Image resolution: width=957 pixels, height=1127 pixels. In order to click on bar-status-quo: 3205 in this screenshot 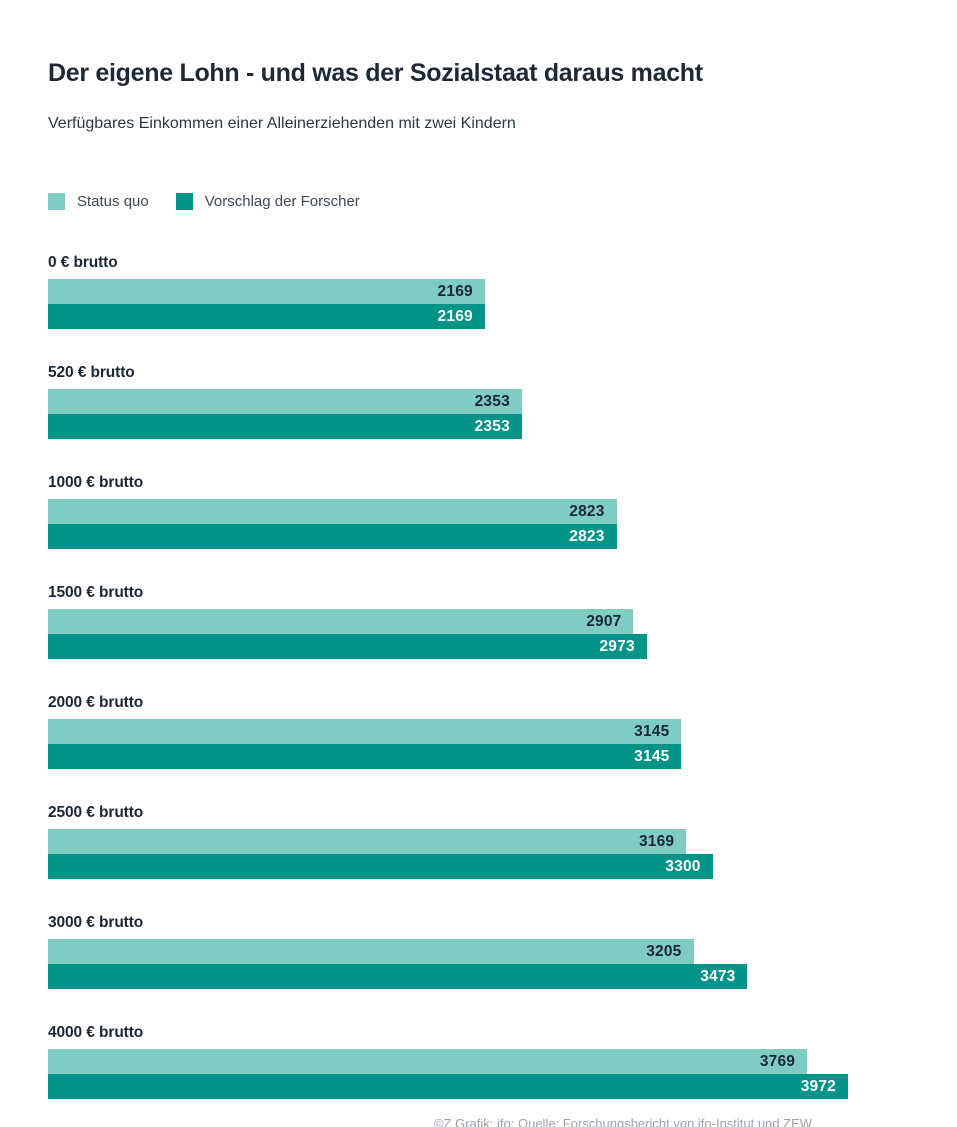, I will do `click(371, 951)`.